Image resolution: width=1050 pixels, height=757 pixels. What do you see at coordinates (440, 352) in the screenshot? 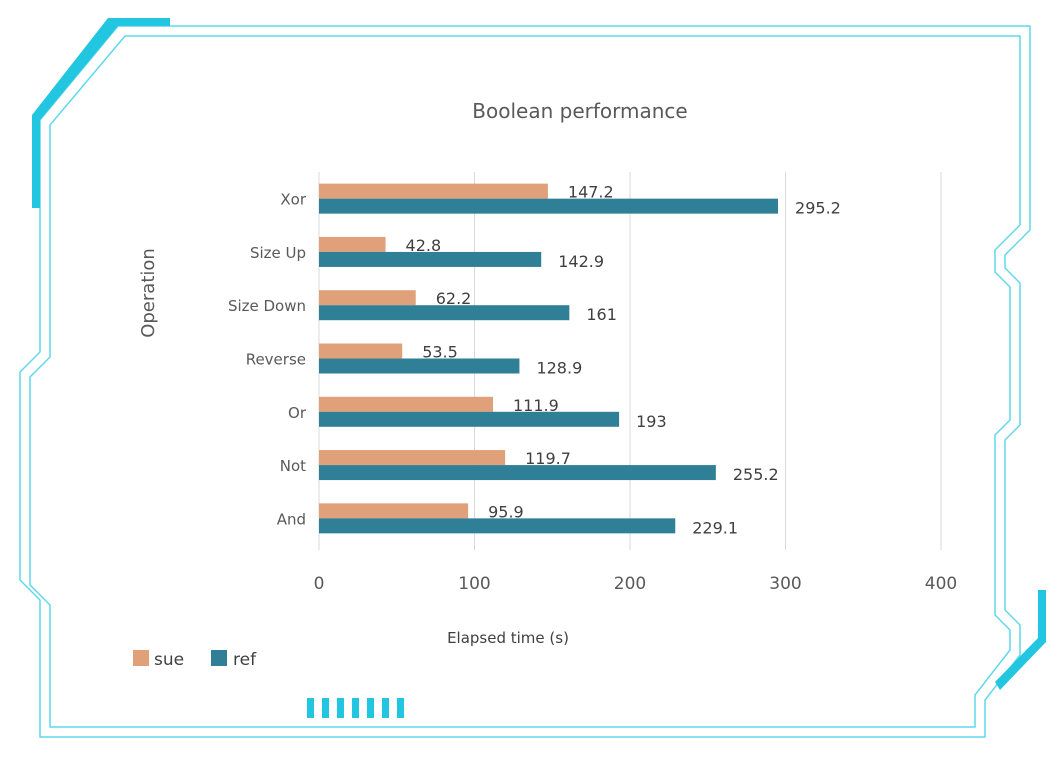
I see `data-label-sue: 53.5` at bounding box center [440, 352].